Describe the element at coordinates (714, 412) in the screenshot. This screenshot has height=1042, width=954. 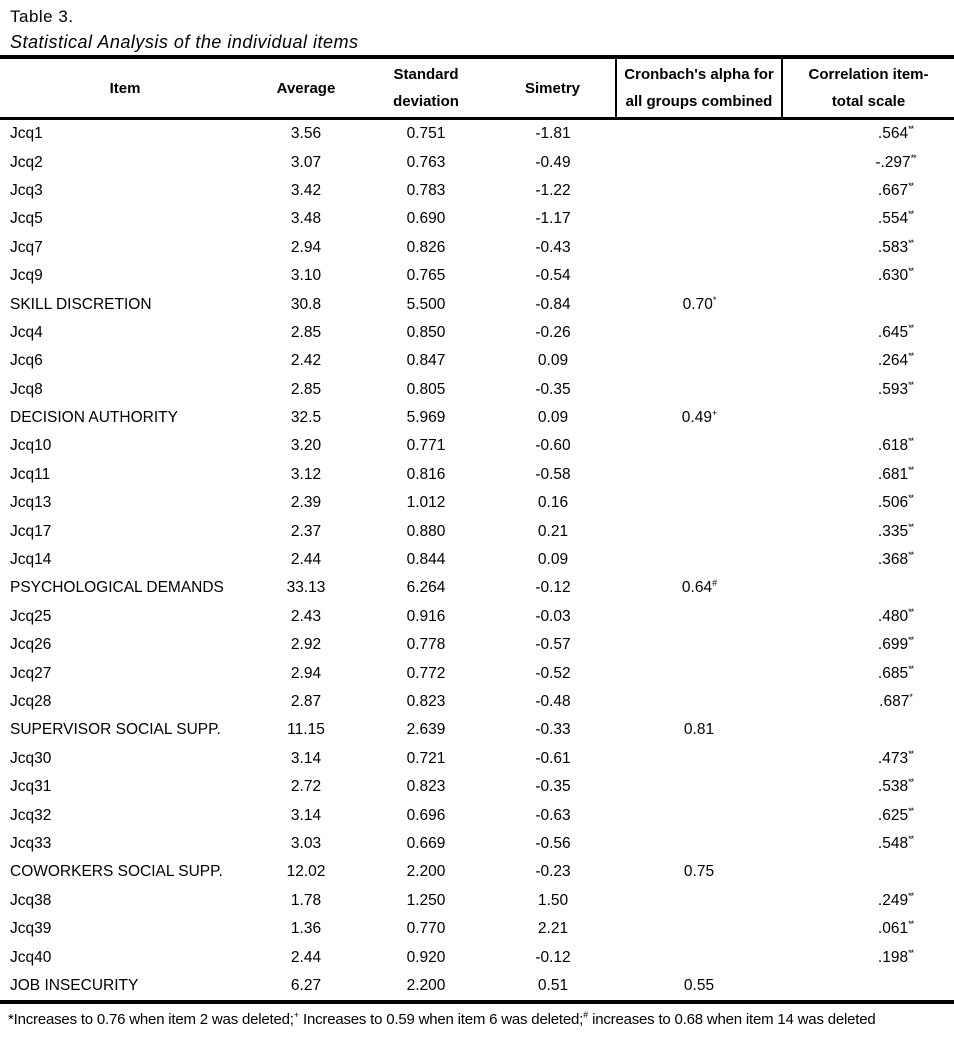
I see `significance-marker: +` at that location.